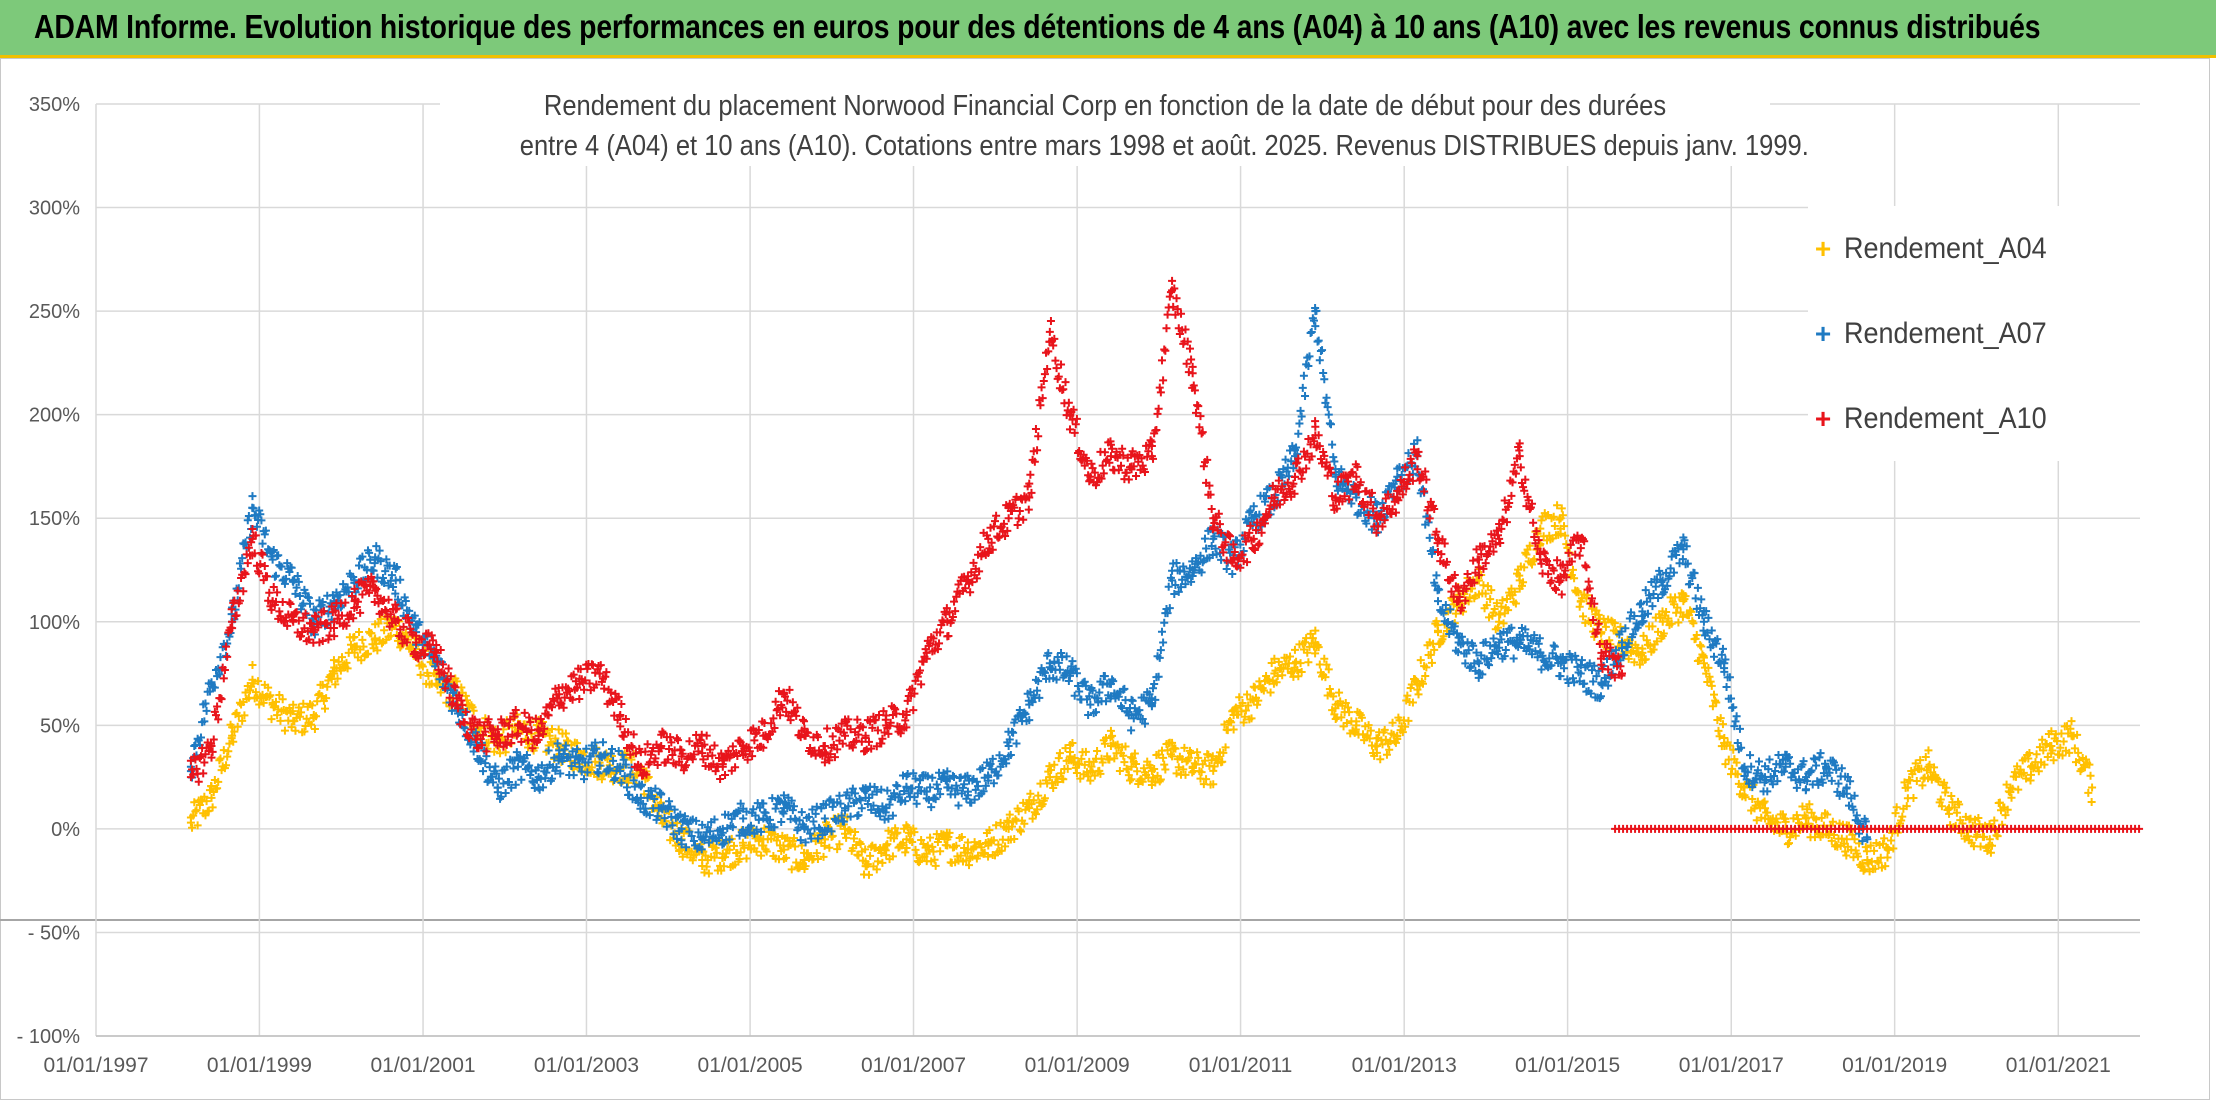 The width and height of the screenshot is (2216, 1102). What do you see at coordinates (49, 1037) in the screenshot?
I see `y-tick-label: - 100%` at bounding box center [49, 1037].